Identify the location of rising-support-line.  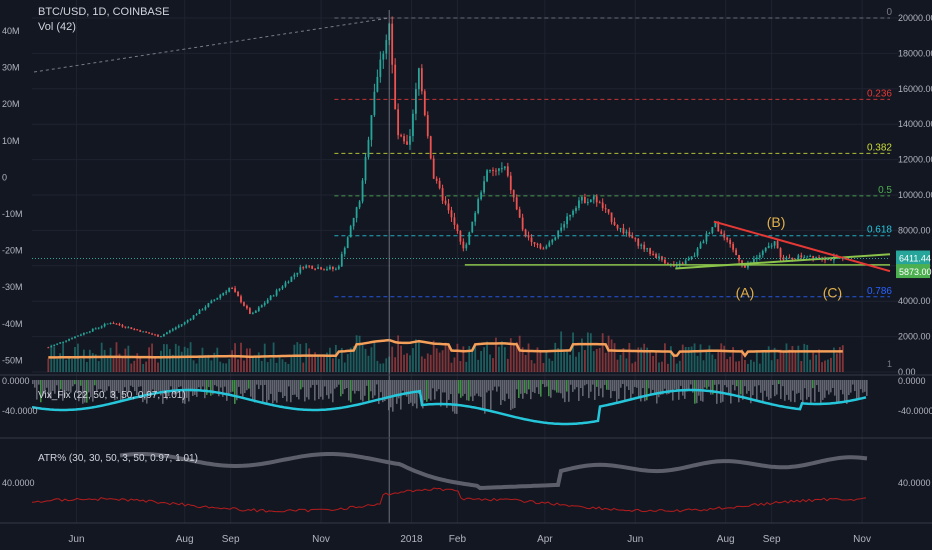
(783, 261).